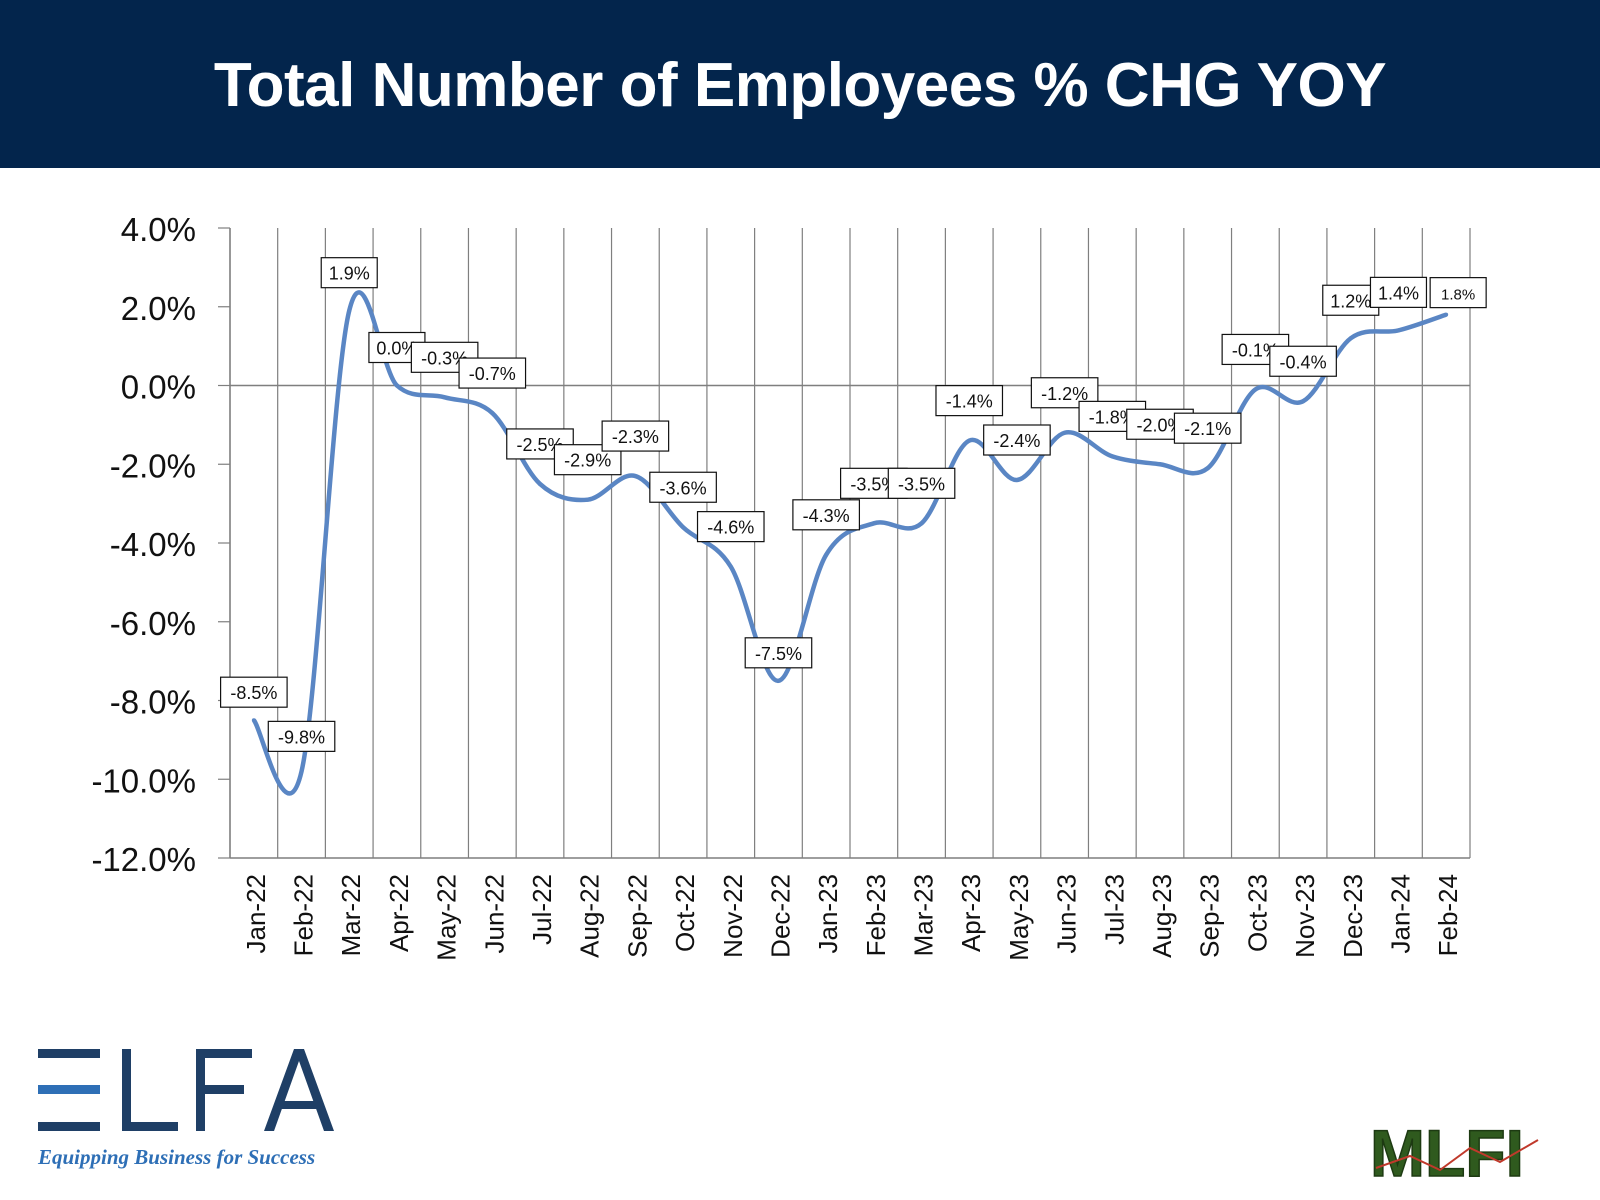  I want to click on data-label: 1.8%, so click(1458, 293).